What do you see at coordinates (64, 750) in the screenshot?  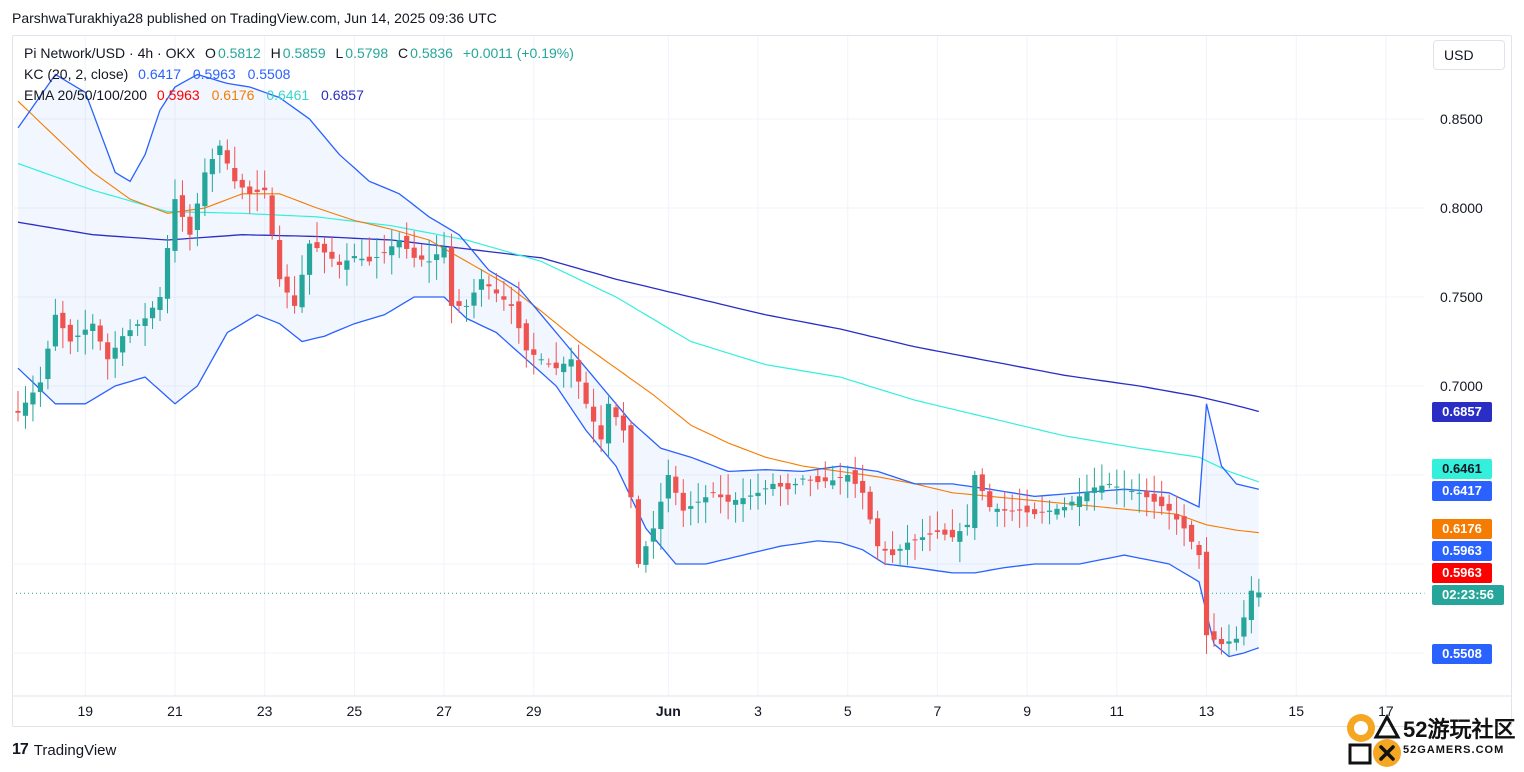 I see `tradingview-logo: 17 TradingView` at bounding box center [64, 750].